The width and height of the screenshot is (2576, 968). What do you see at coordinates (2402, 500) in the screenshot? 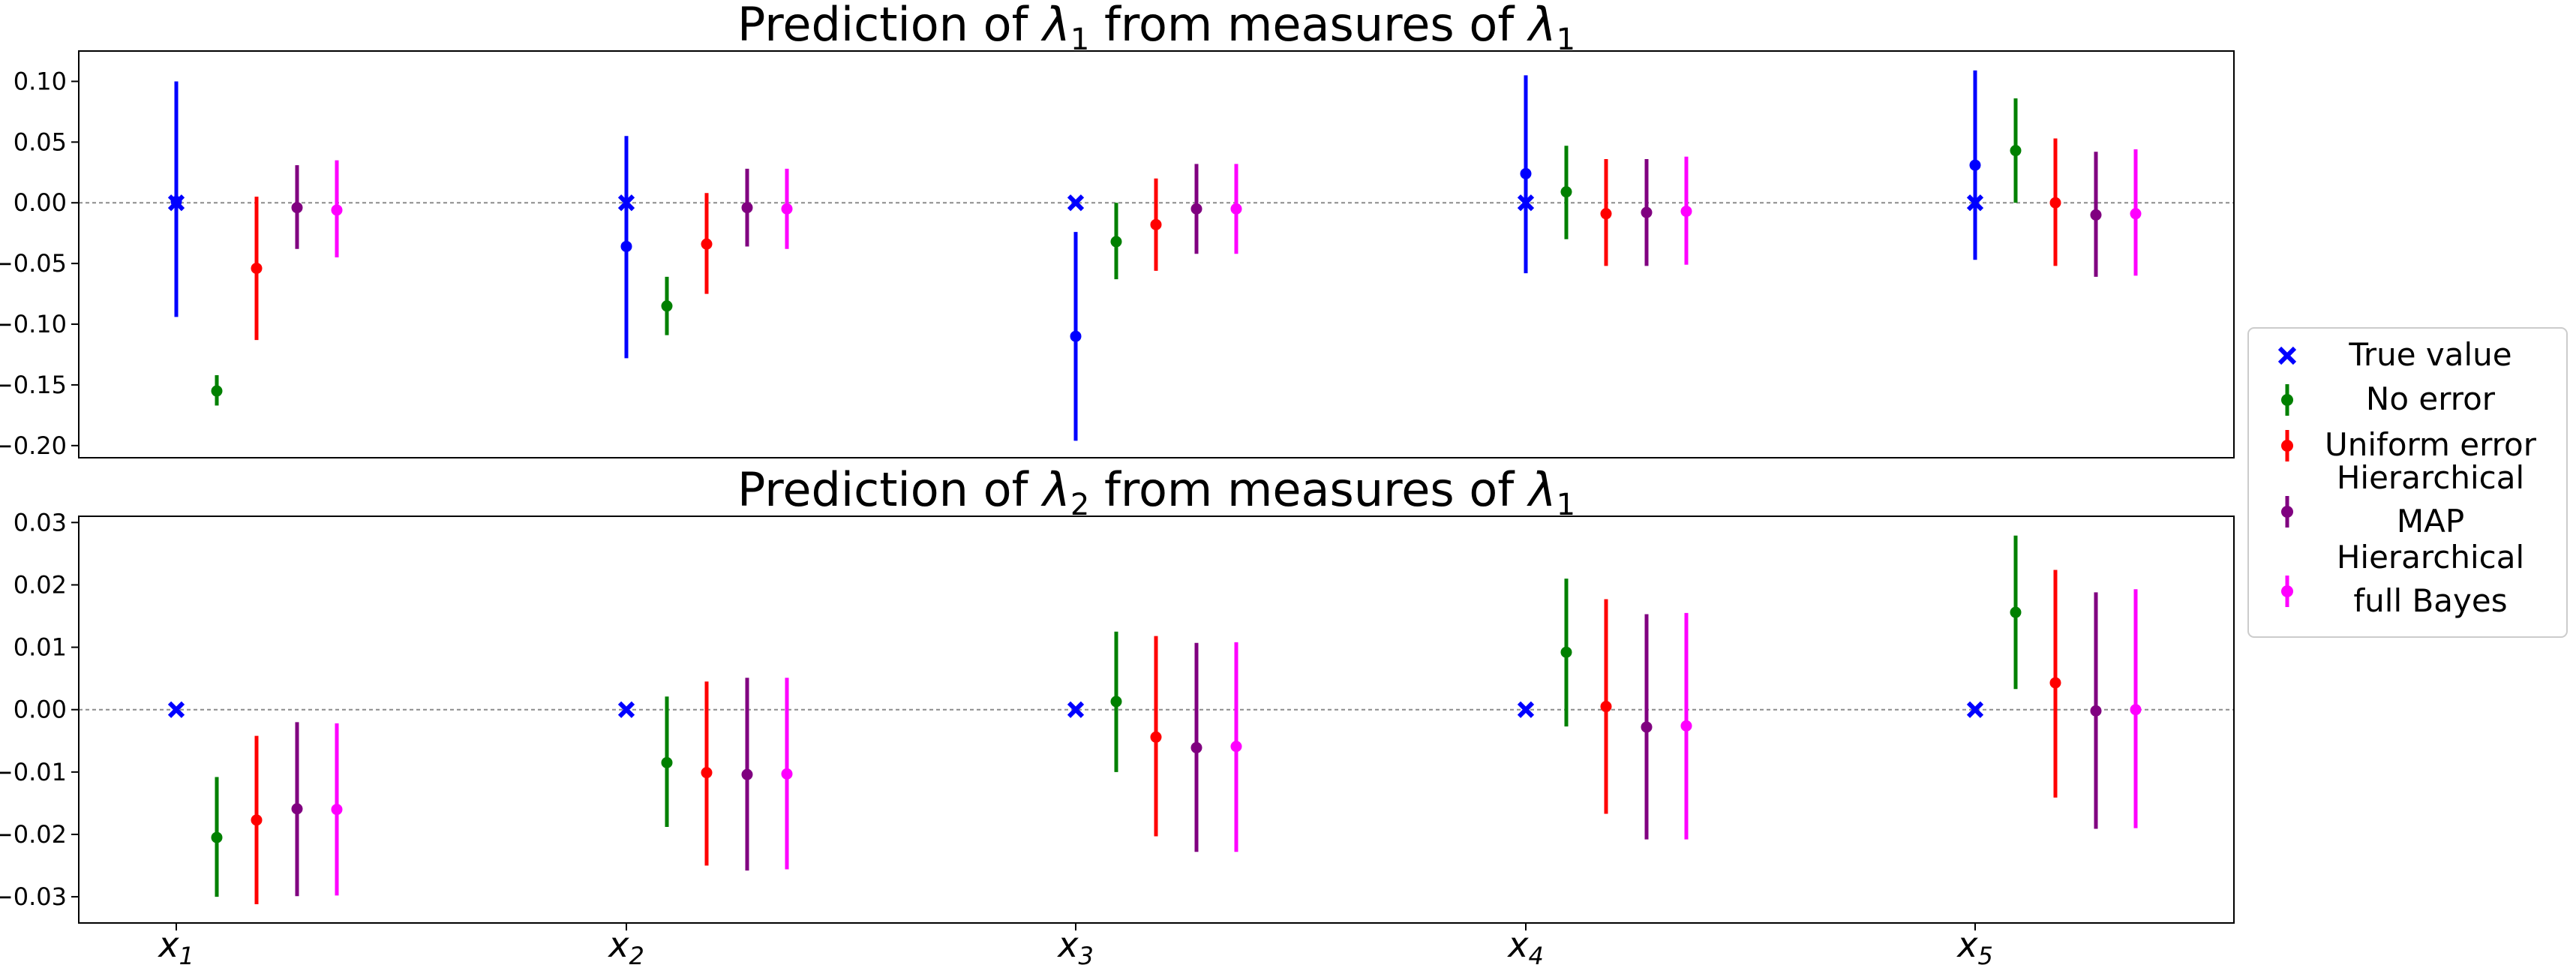
I see `legend-item: Hierarchical MAP` at bounding box center [2402, 500].